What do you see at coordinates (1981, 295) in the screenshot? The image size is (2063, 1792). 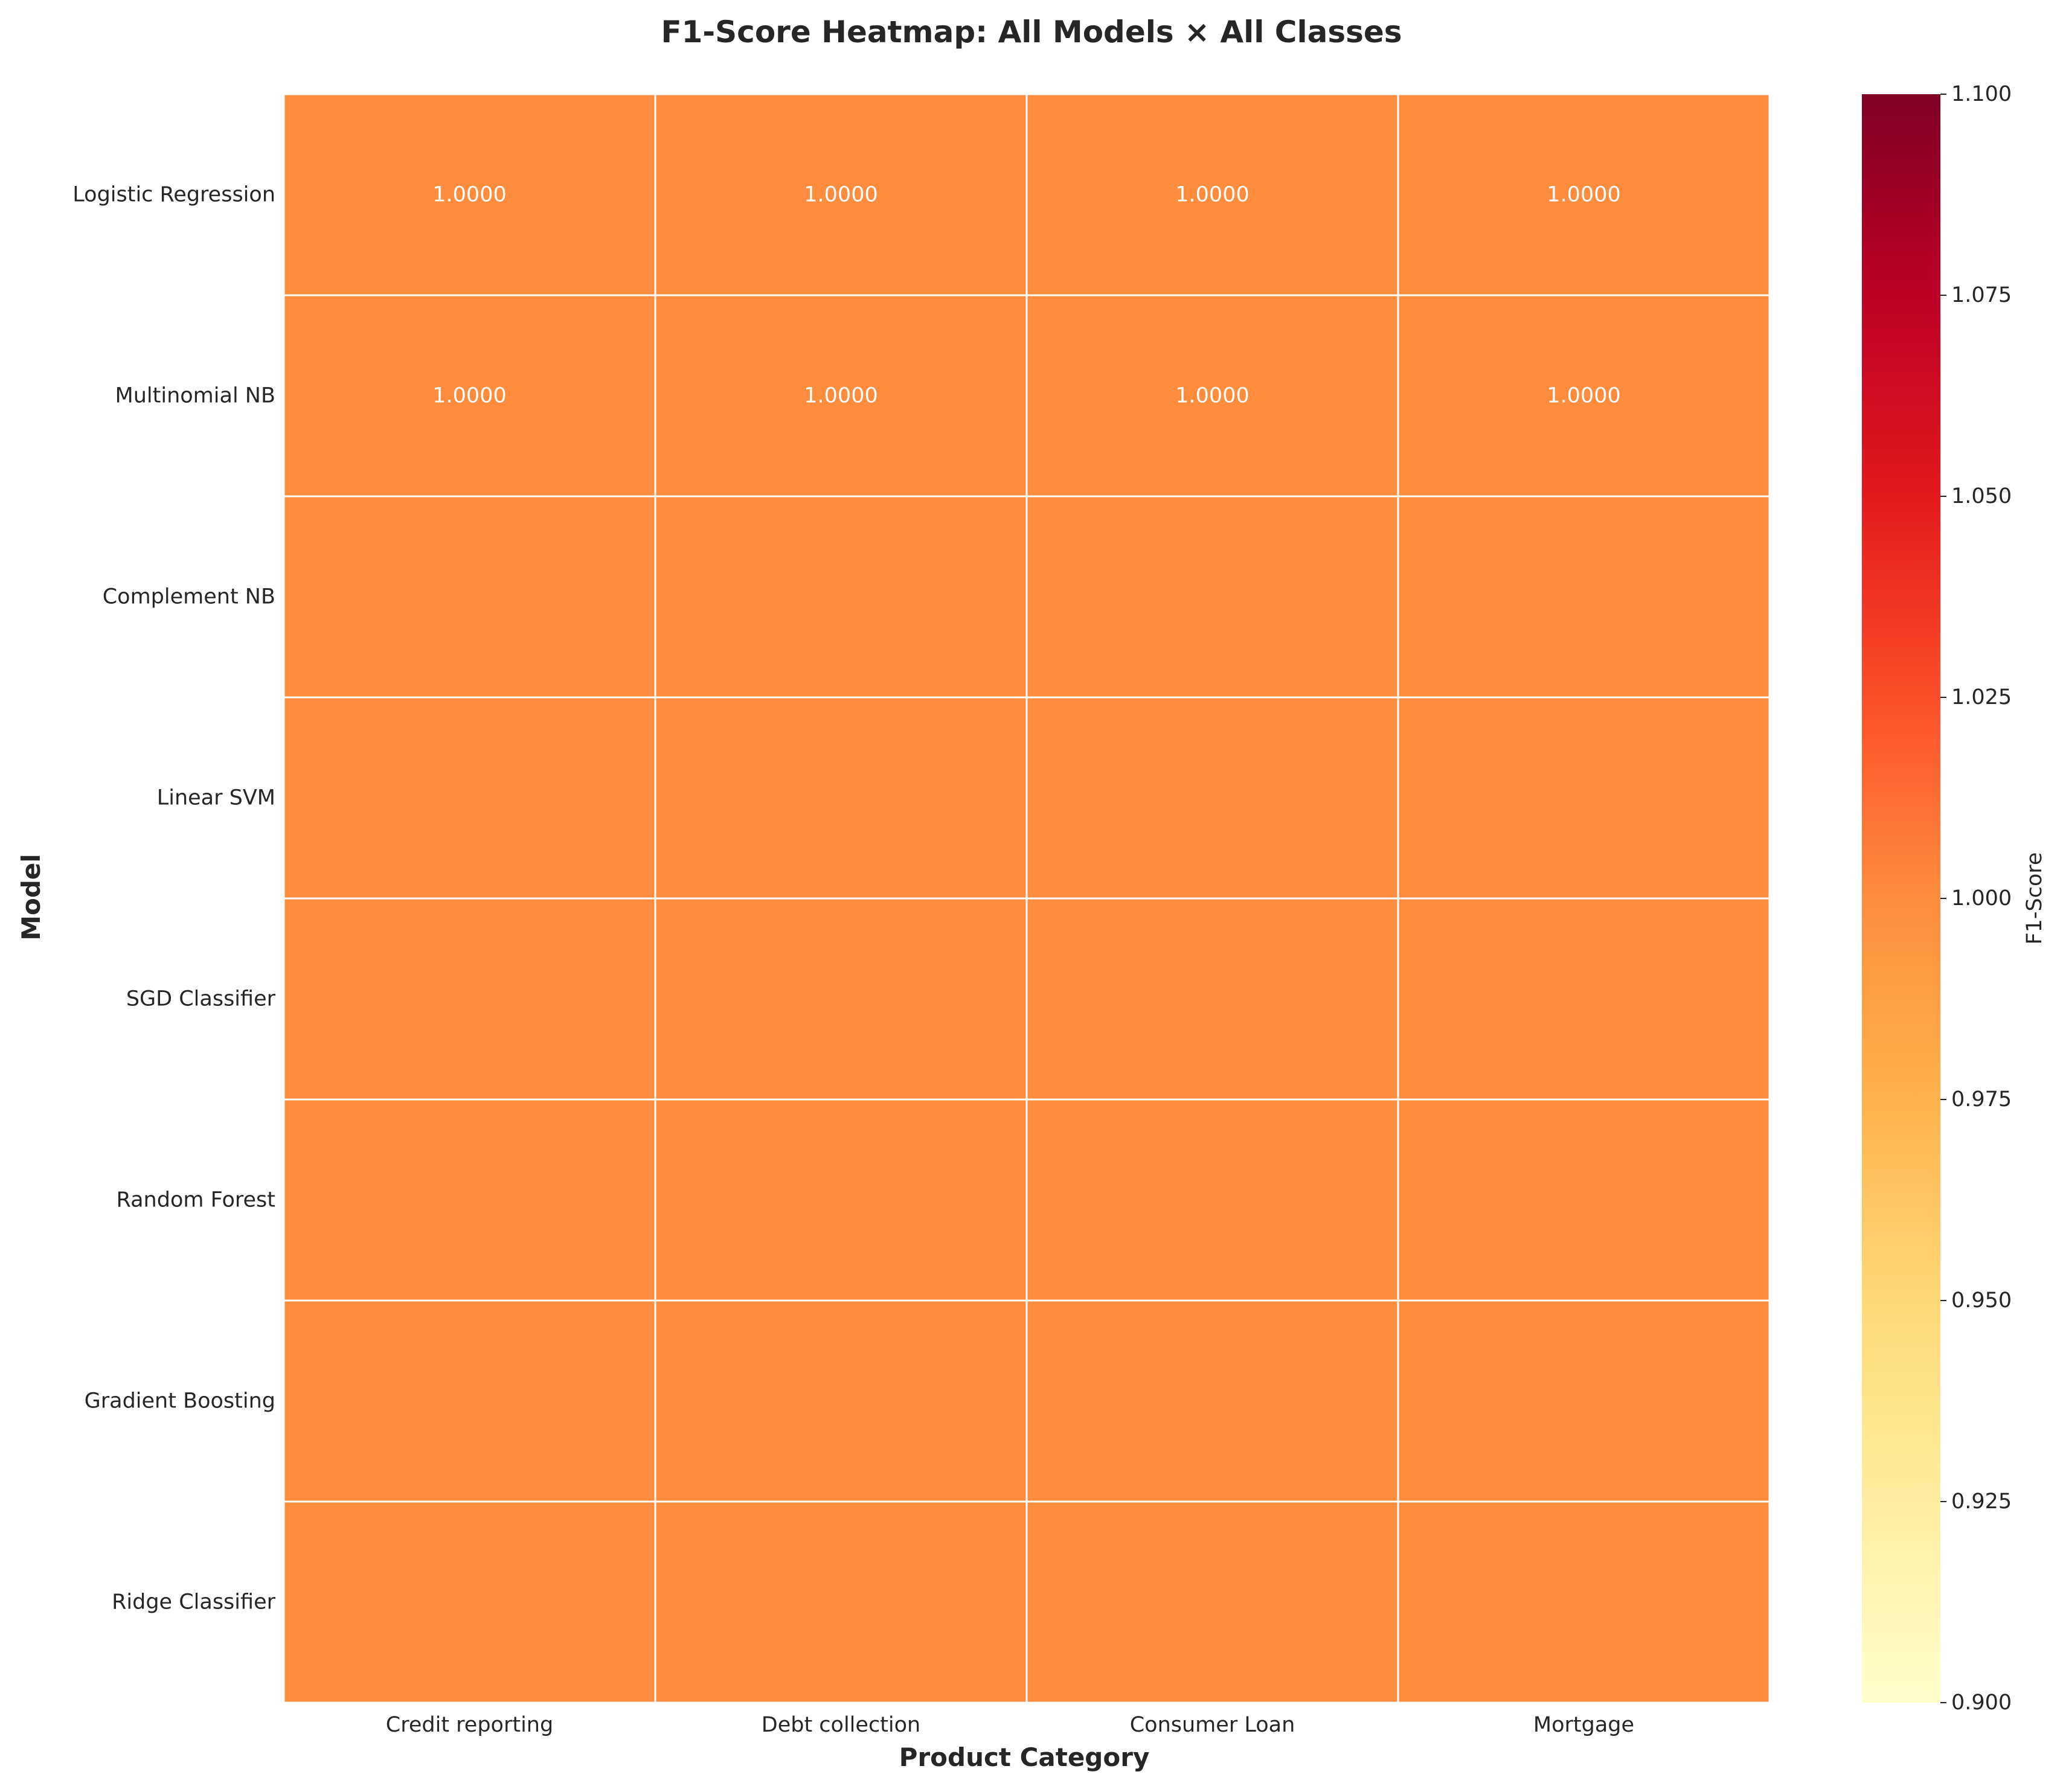 I see `colorbar-tick-label: 1.075` at bounding box center [1981, 295].